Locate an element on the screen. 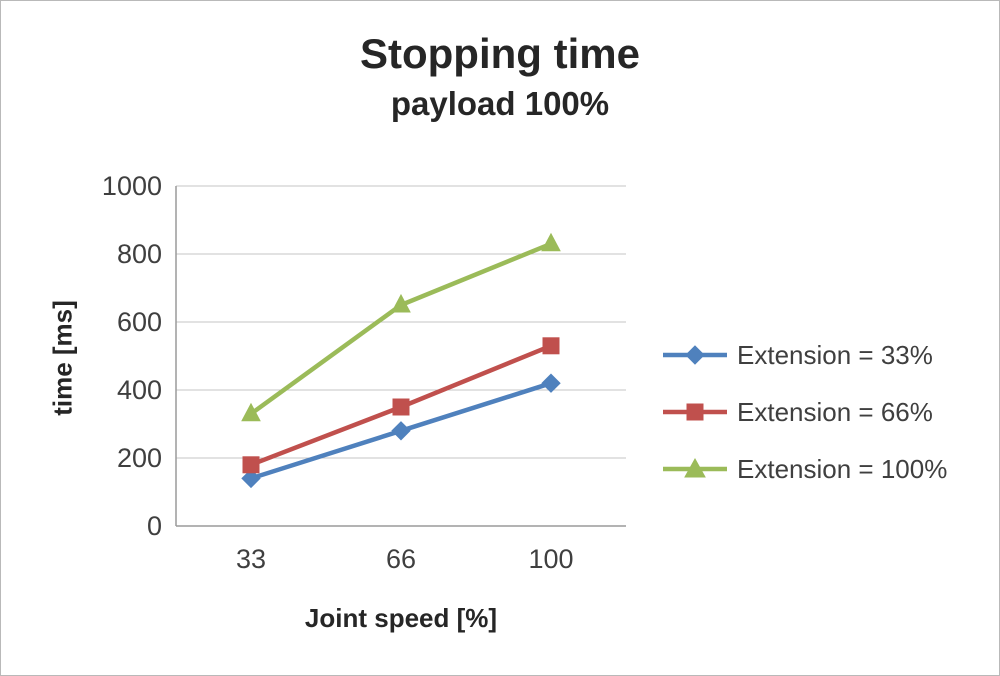 The width and height of the screenshot is (1000, 676). y-tick-label: 0 is located at coordinates (154, 526).